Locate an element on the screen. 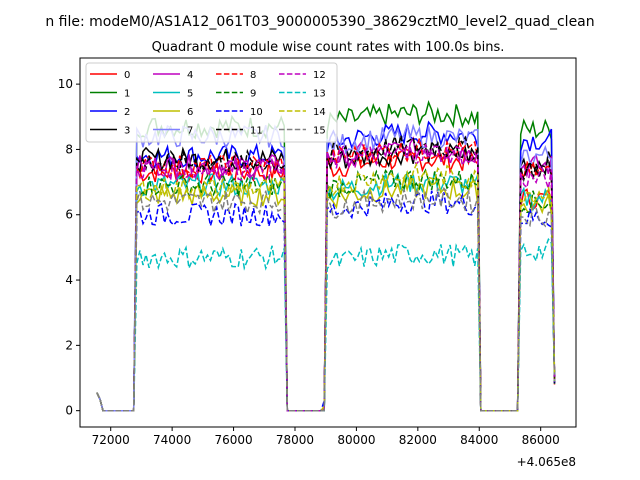 The width and height of the screenshot is (640, 480). x-tick-label: 74000 is located at coordinates (172, 440).